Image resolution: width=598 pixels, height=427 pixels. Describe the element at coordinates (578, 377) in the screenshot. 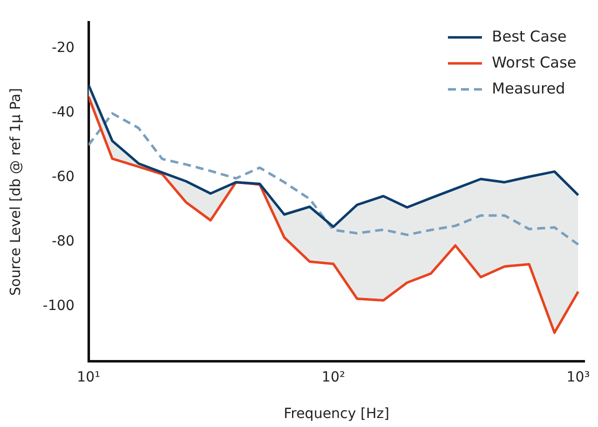

I see `x-tick-label: 10³` at that location.